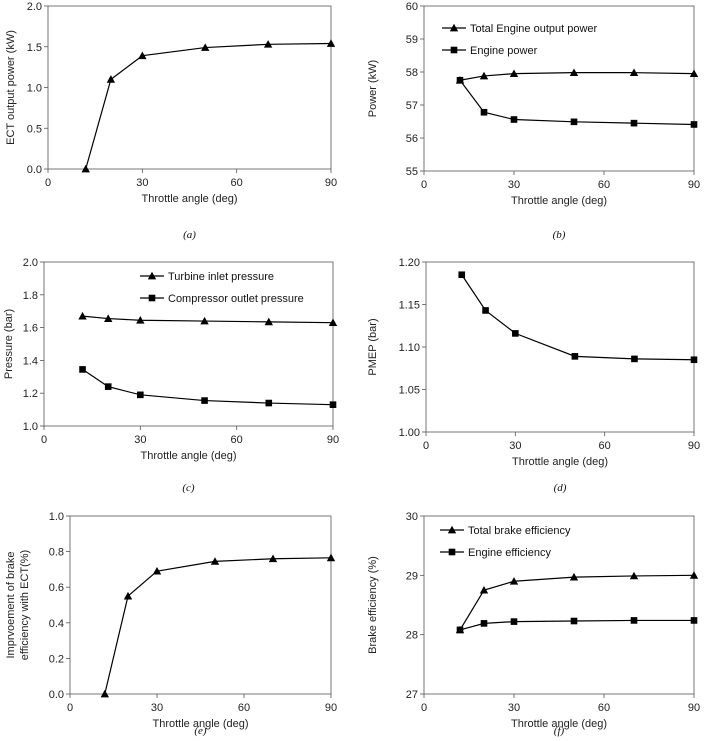 The image size is (704, 741). What do you see at coordinates (30, 394) in the screenshot?
I see `y-tick-label: 1.2` at bounding box center [30, 394].